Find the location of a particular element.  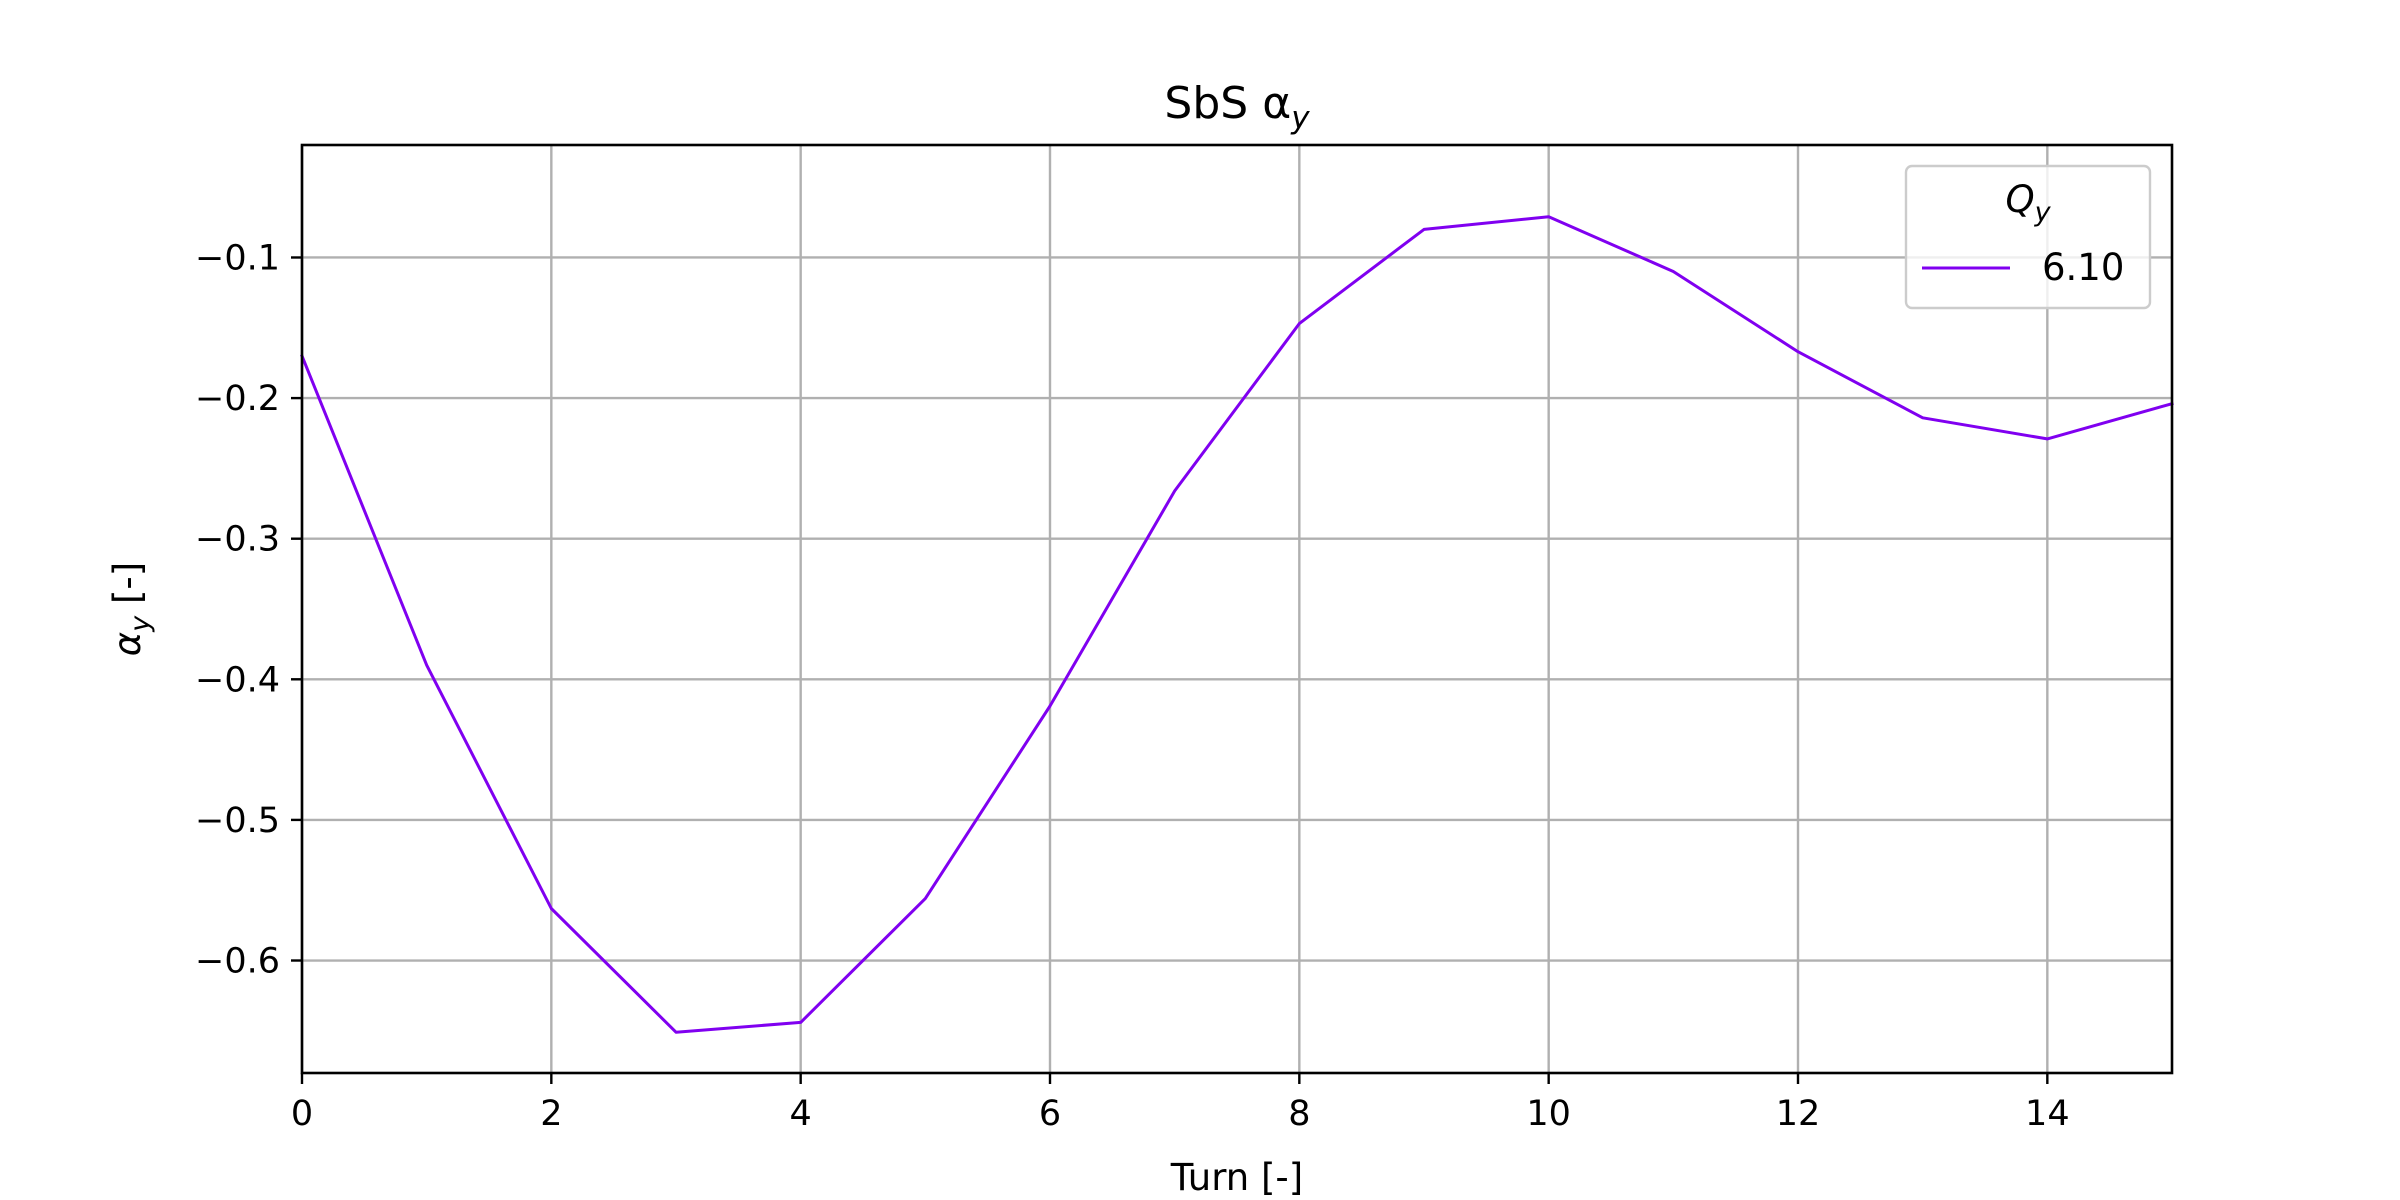

legend-title: Qy is located at coordinates (2028, 203).